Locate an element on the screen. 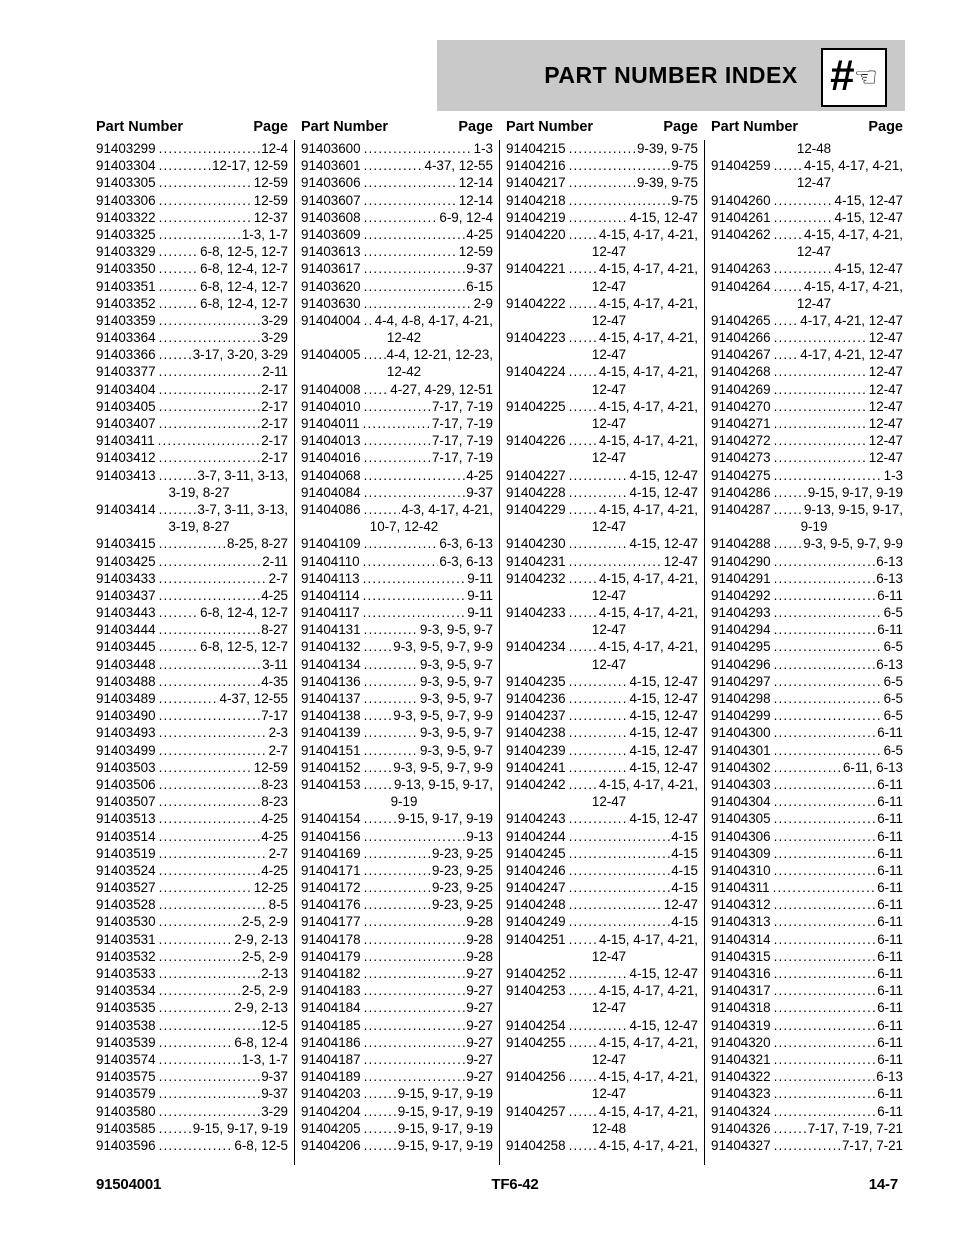 The image size is (954, 1235). part-number: 91404264 is located at coordinates (741, 286).